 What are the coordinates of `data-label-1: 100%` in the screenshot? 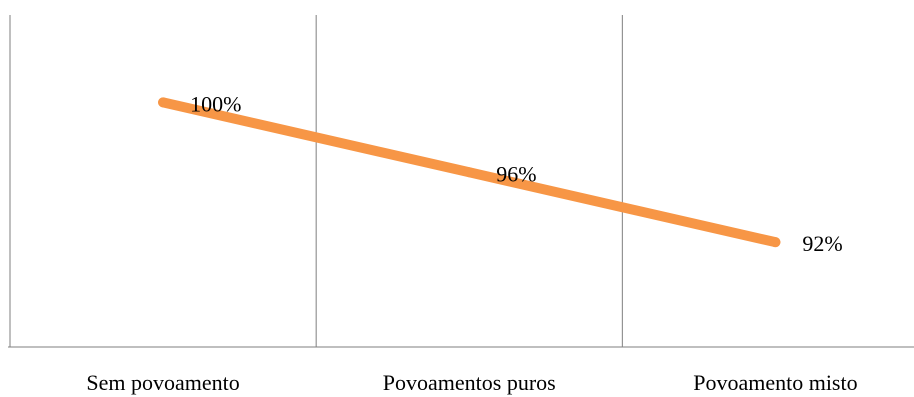 It's located at (215, 103).